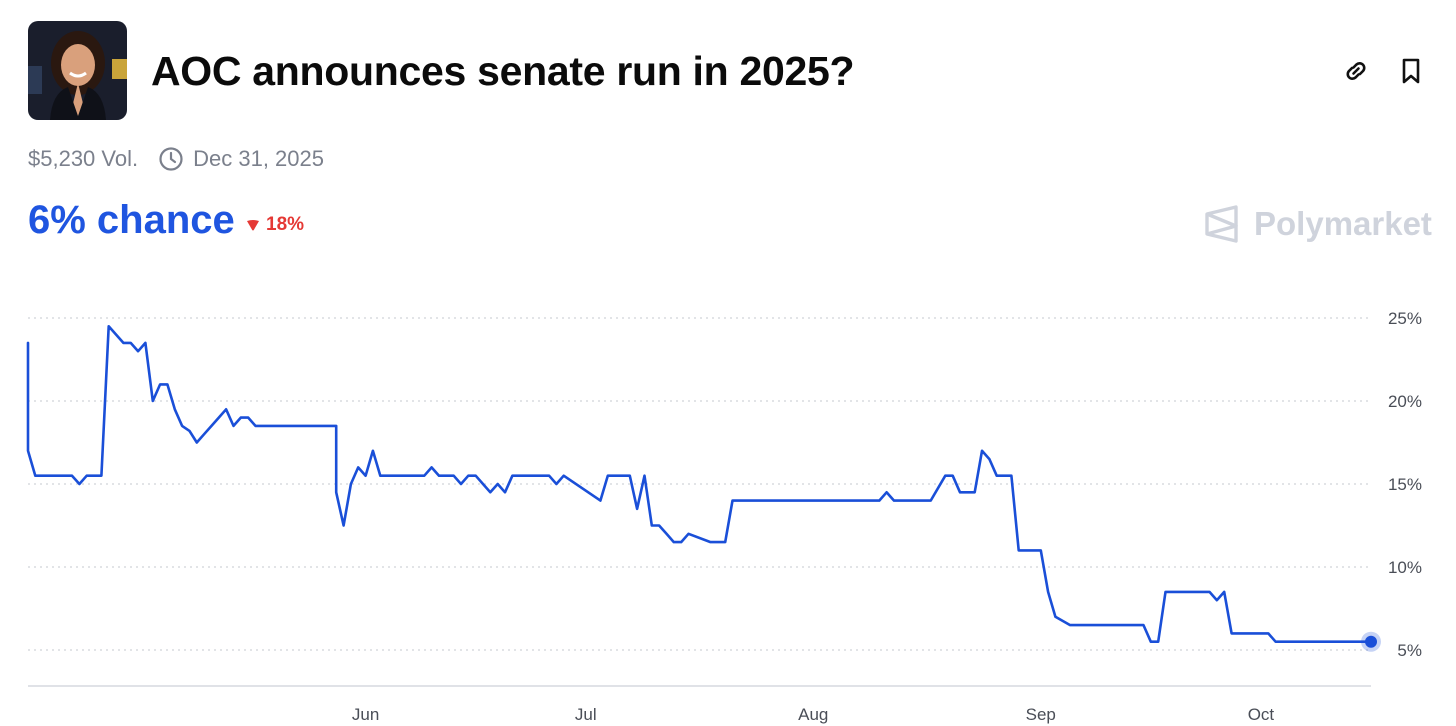 The width and height of the screenshot is (1456, 726). I want to click on market-meta: $5,230 Vol. Dec 31, 2025, so click(176, 159).